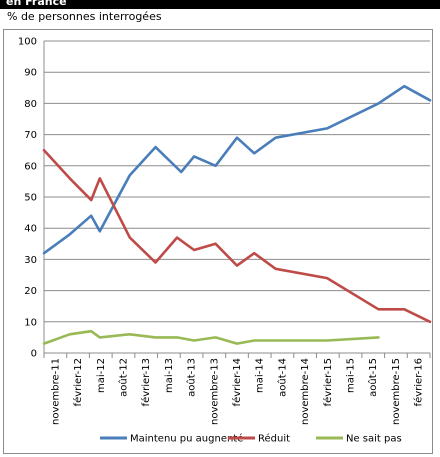 This screenshot has width=440, height=457. Describe the element at coordinates (30, 291) in the screenshot. I see `y-tick-label: 20` at that location.